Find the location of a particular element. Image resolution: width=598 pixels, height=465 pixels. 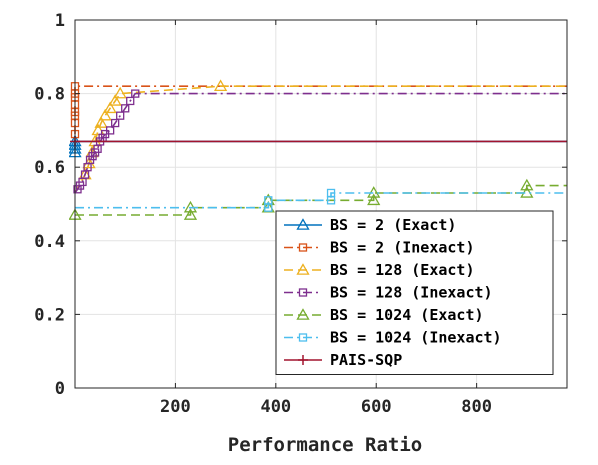

legend-label: BS = 128 (Inexact) is located at coordinates (411, 293).